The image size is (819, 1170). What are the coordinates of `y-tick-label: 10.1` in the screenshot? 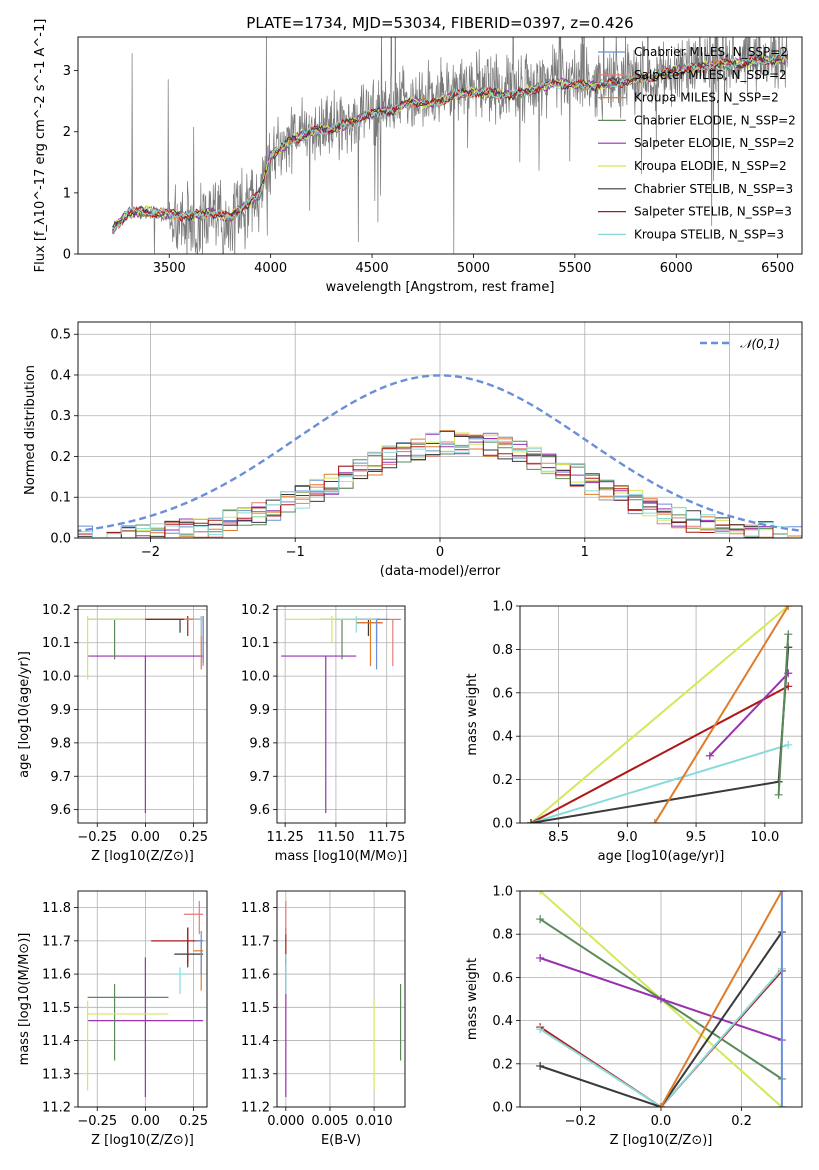 It's located at (255, 643).